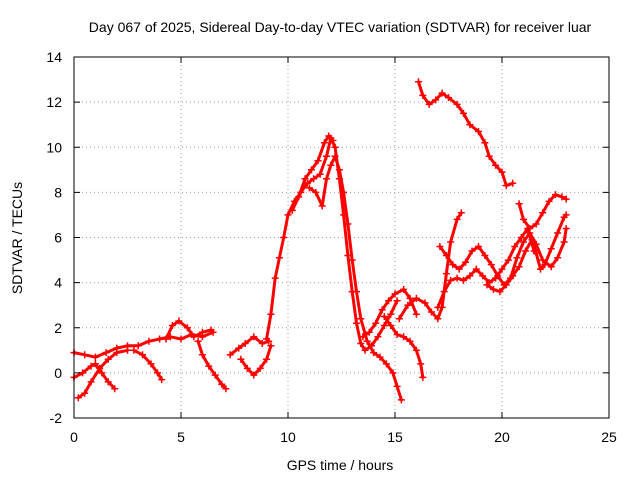 The width and height of the screenshot is (640, 480). Describe the element at coordinates (502, 437) in the screenshot. I see `x-tick-label: 20` at that location.